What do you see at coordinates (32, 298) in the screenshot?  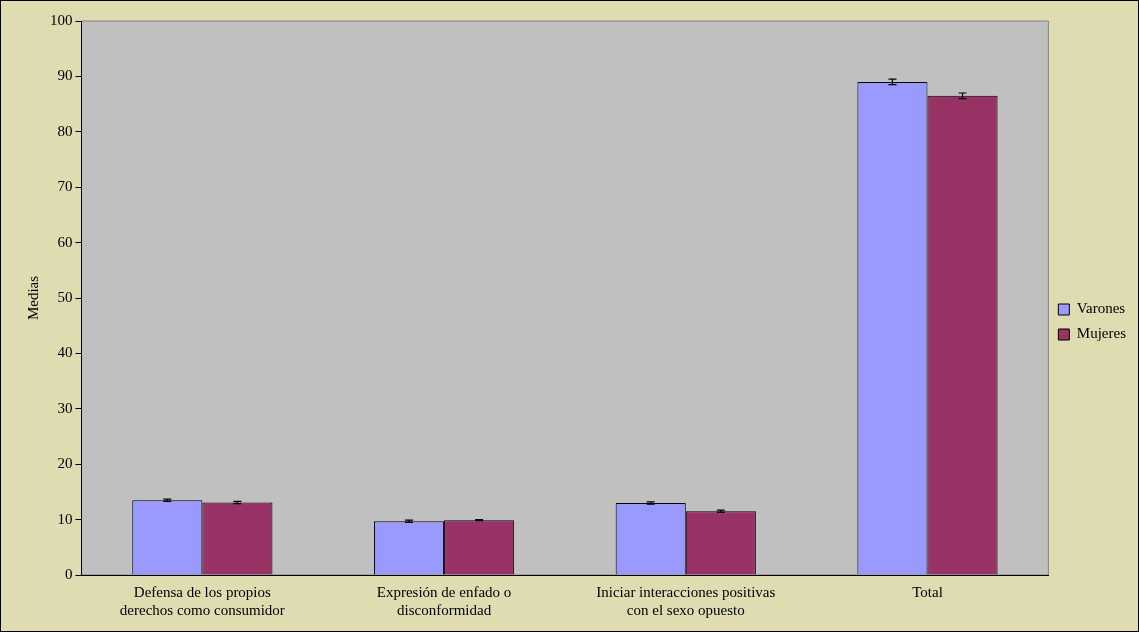 I see `y-axis-title: Medias` at bounding box center [32, 298].